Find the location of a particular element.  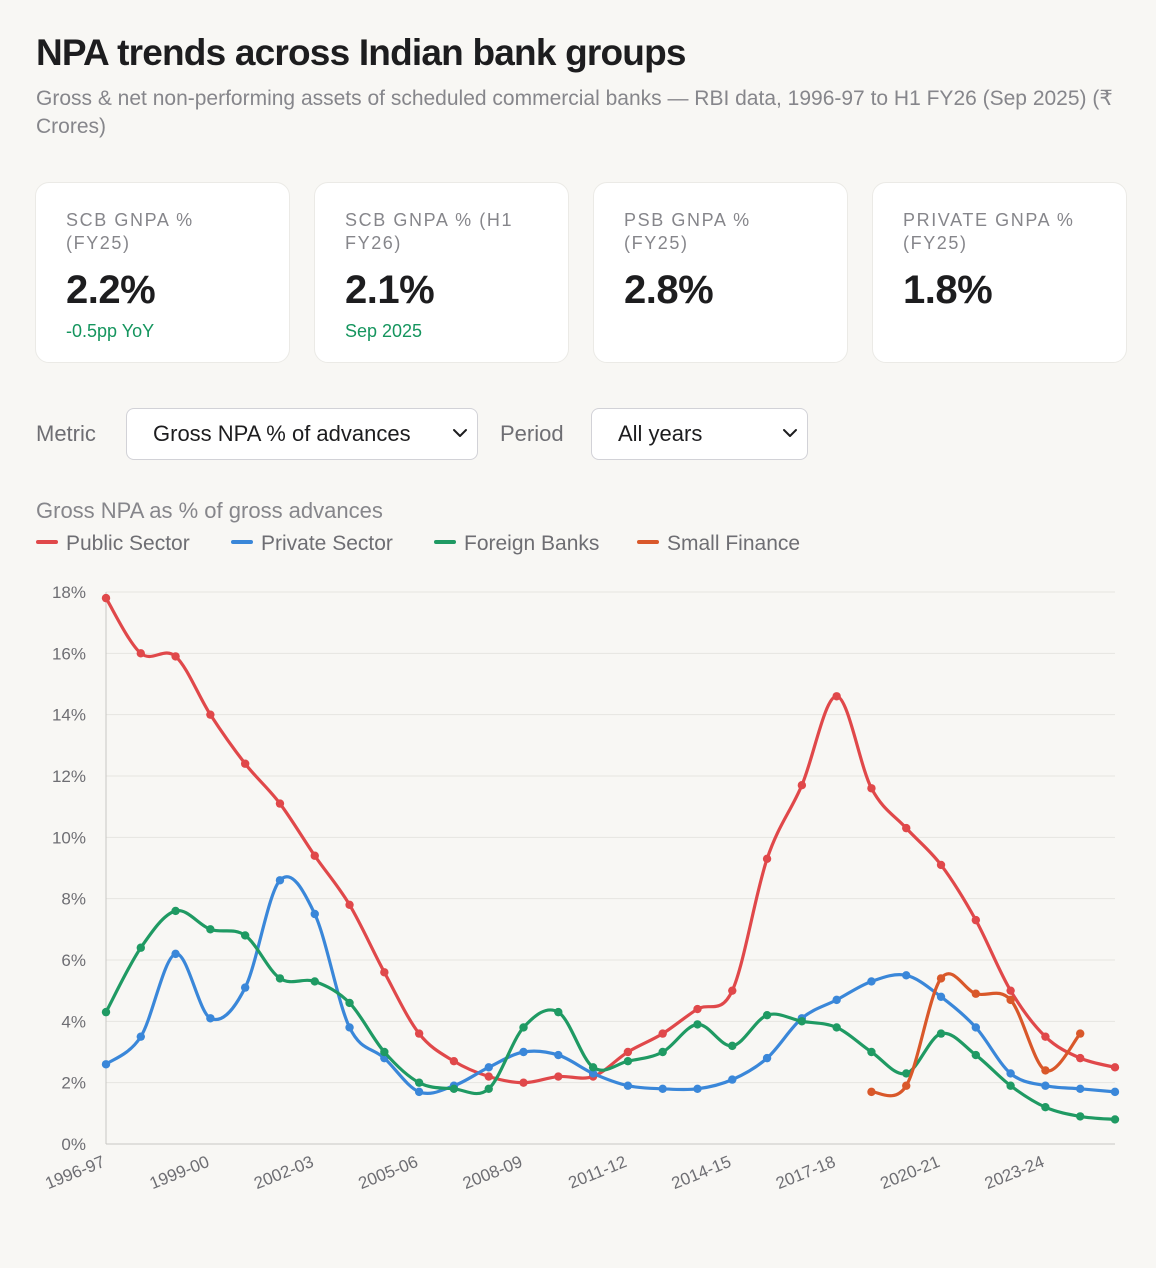

metric-select: Gross NPA % of advances is located at coordinates (302, 434).